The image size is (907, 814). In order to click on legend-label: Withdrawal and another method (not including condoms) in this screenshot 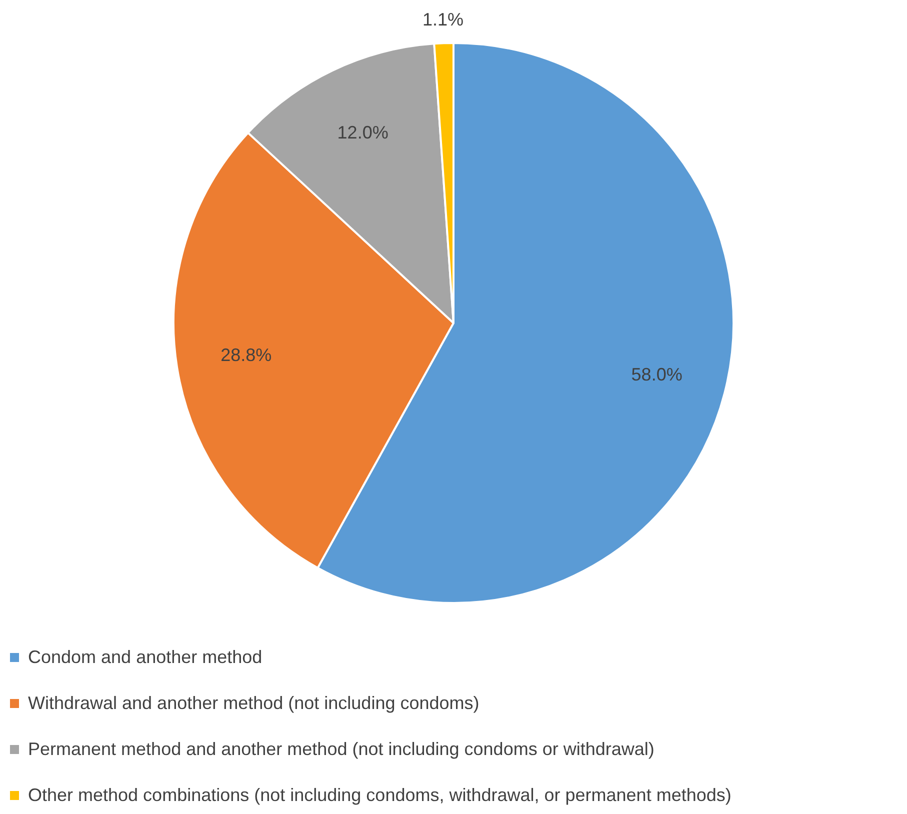, I will do `click(254, 703)`.